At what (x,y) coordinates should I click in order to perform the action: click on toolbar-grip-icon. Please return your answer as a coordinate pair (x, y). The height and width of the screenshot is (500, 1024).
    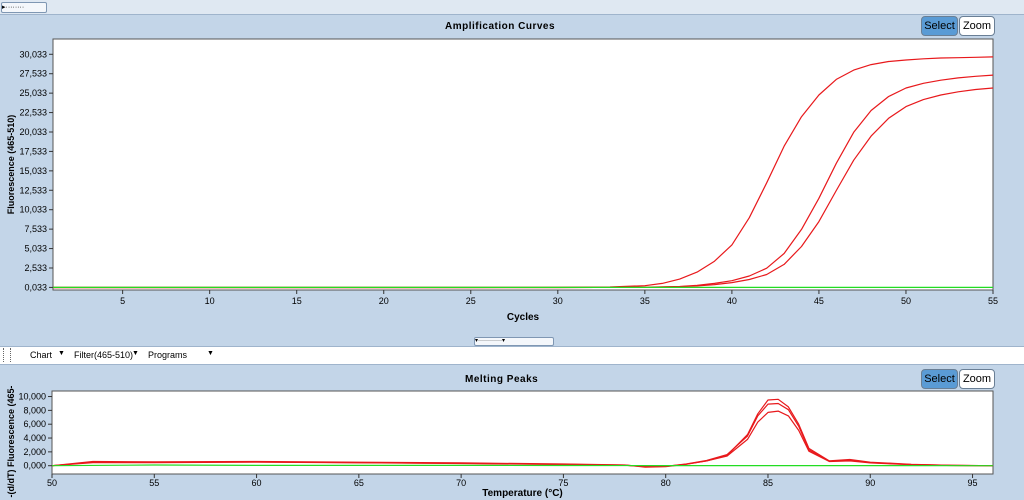
    Looking at the image, I should click on (7, 355).